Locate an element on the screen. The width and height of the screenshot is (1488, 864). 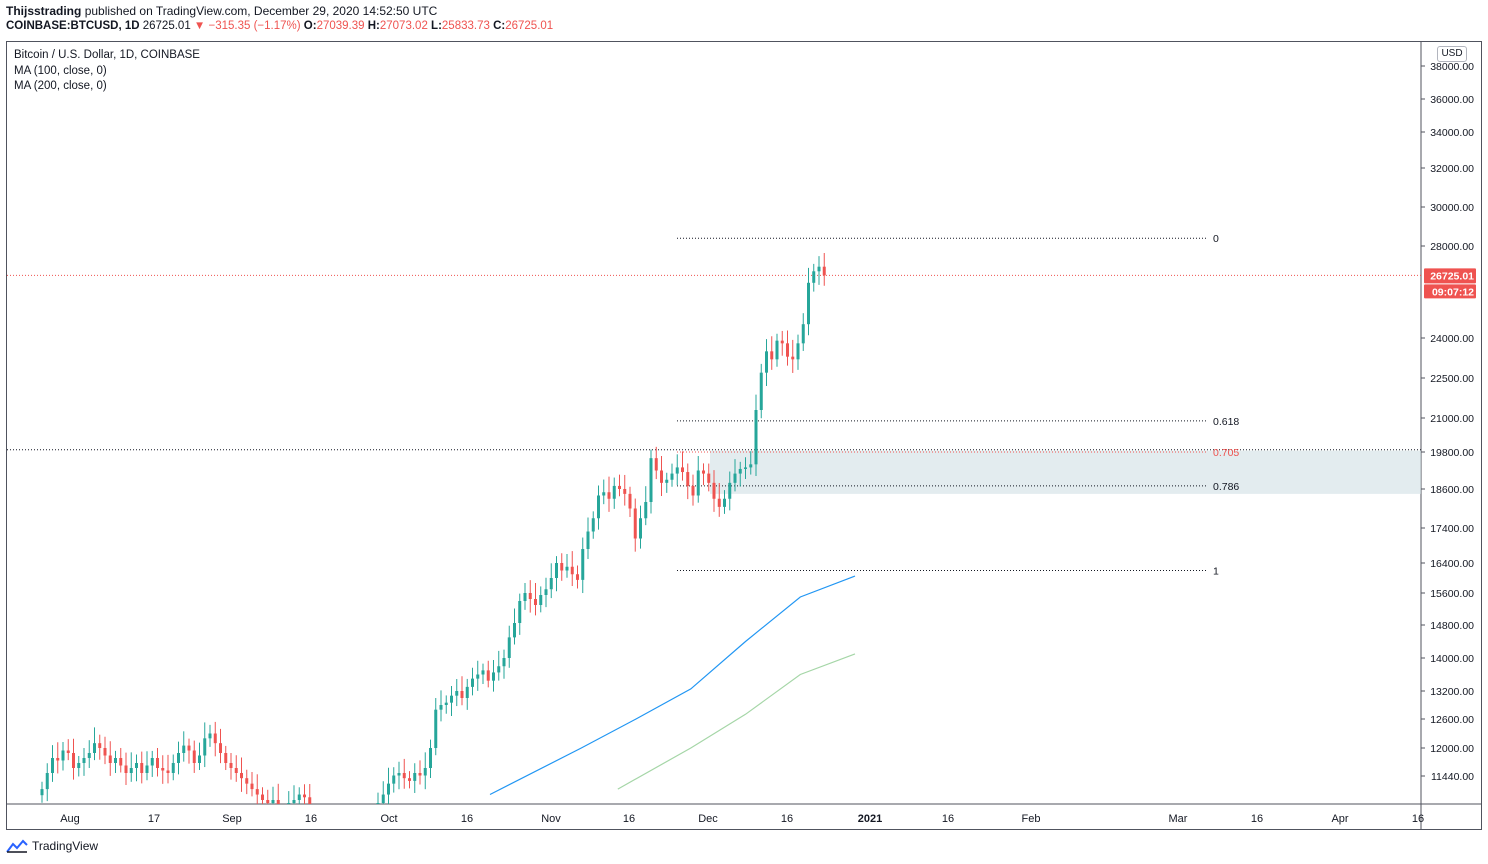
footer-brand: TradingView is located at coordinates (52, 846).